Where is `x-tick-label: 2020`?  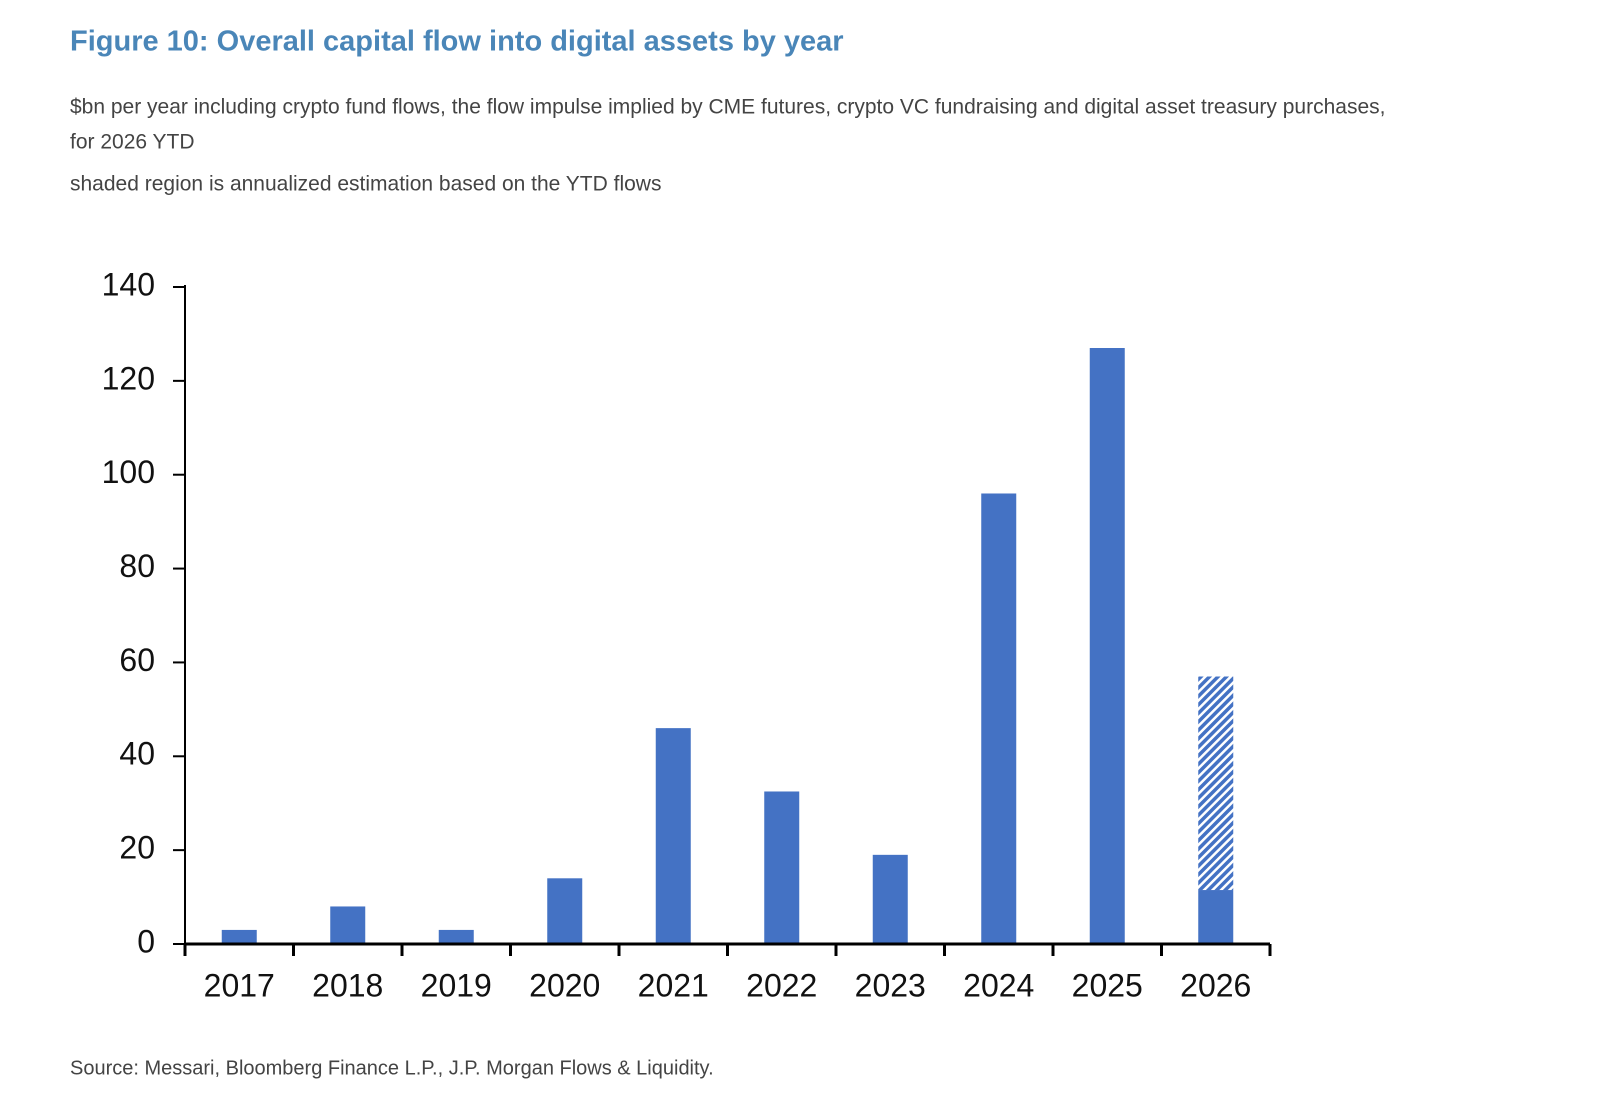 x-tick-label: 2020 is located at coordinates (564, 985).